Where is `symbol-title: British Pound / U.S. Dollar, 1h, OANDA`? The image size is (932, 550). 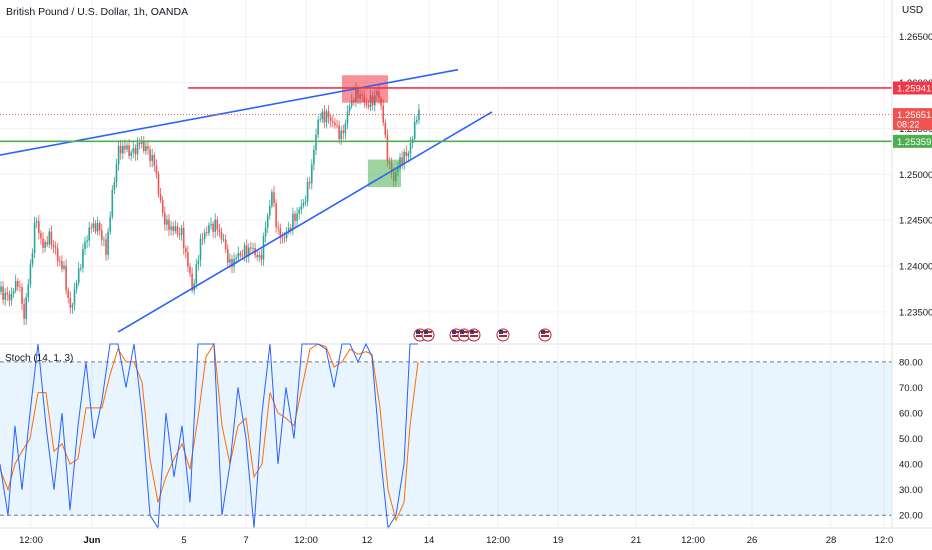 symbol-title: British Pound / U.S. Dollar, 1h, OANDA is located at coordinates (97, 12).